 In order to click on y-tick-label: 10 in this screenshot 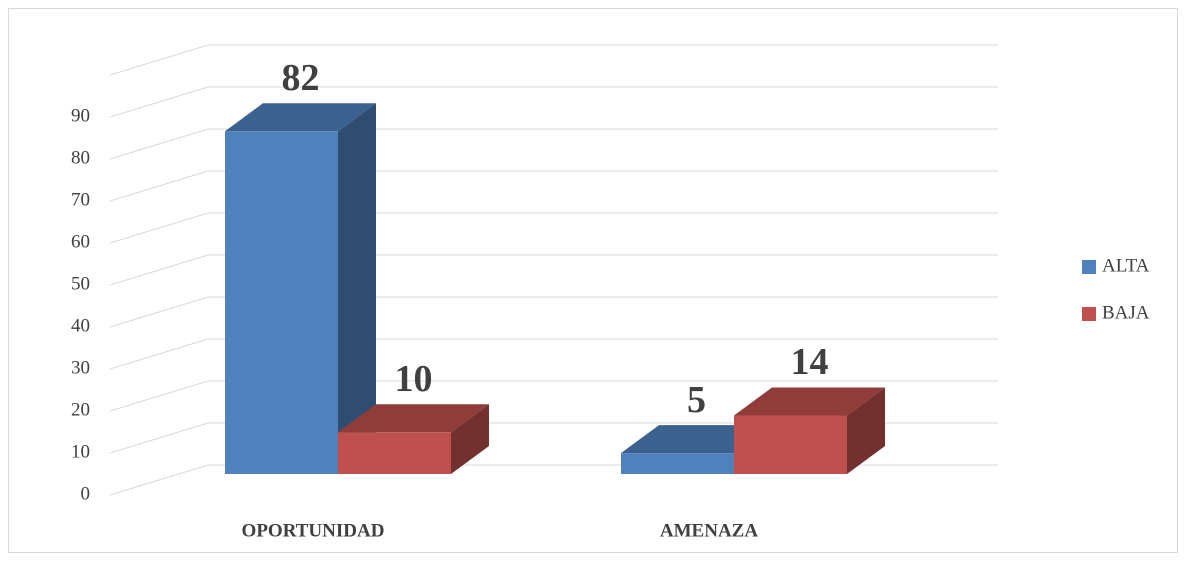, I will do `click(80, 451)`.